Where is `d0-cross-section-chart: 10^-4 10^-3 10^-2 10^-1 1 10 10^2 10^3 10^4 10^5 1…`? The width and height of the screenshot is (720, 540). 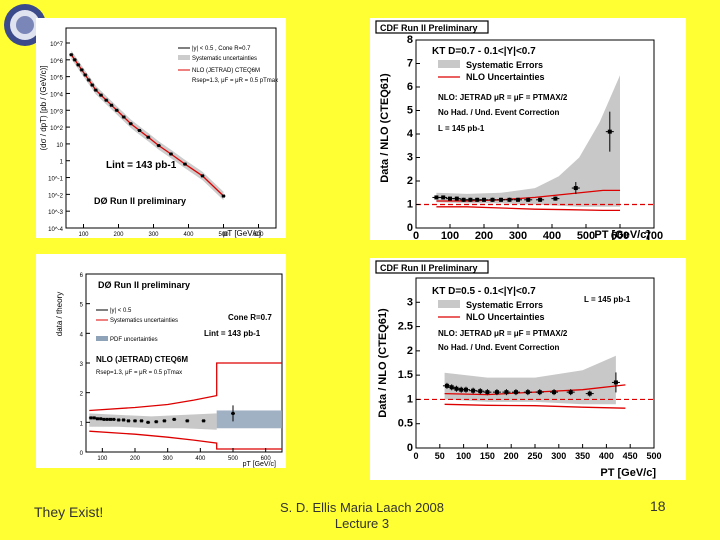
d0-cross-section-chart: 10^-4 10^-3 10^-2 10^-1 1 10 10^2 10^3 10^4 10^5 1… is located at coordinates (158, 132).